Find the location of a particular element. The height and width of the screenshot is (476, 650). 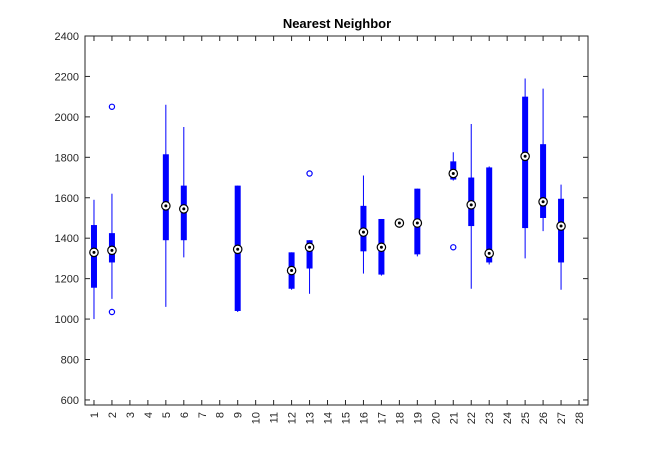

x-tick-label: 26 is located at coordinates (544, 418).